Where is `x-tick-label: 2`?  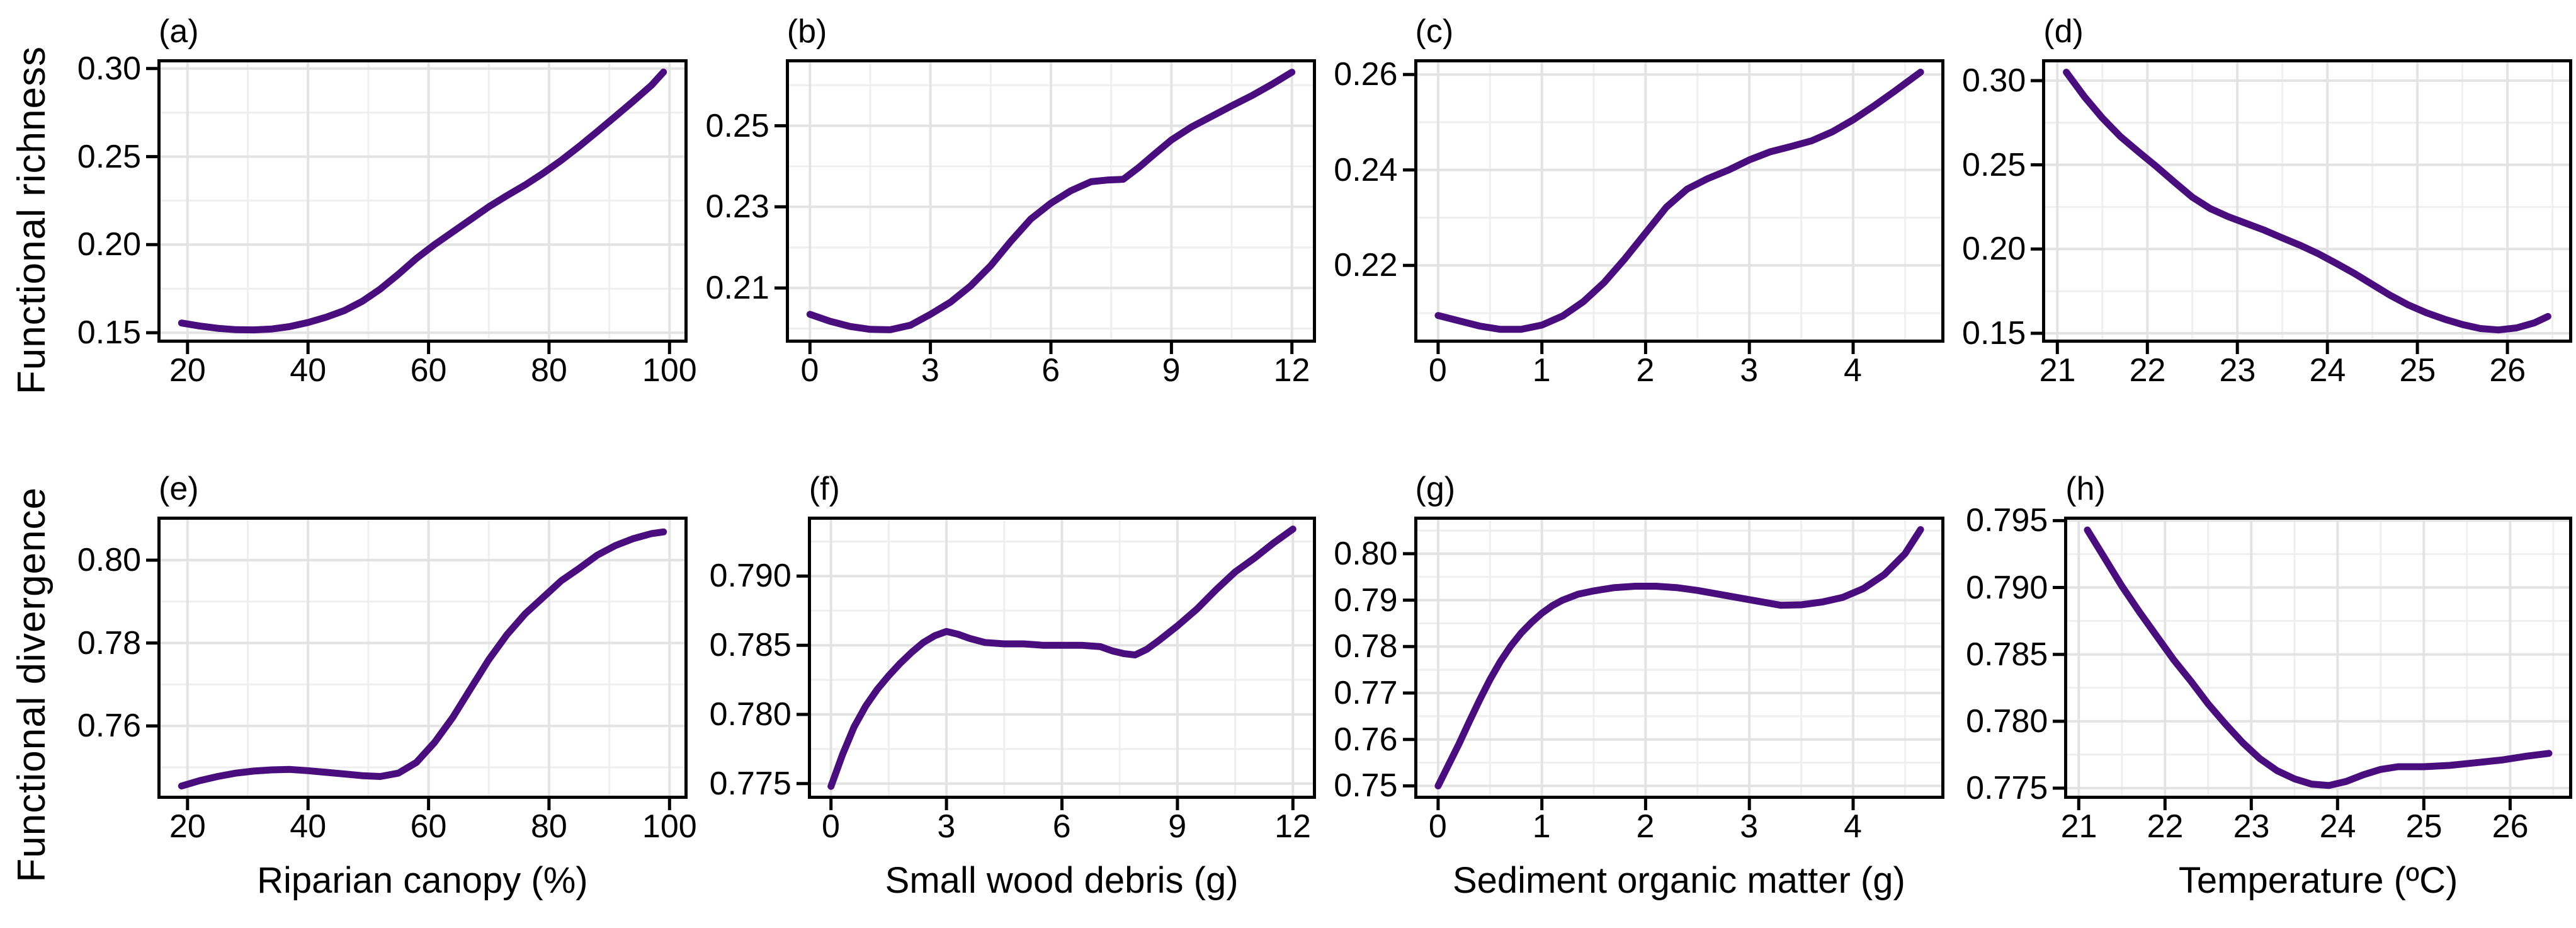
x-tick-label: 2 is located at coordinates (1645, 827).